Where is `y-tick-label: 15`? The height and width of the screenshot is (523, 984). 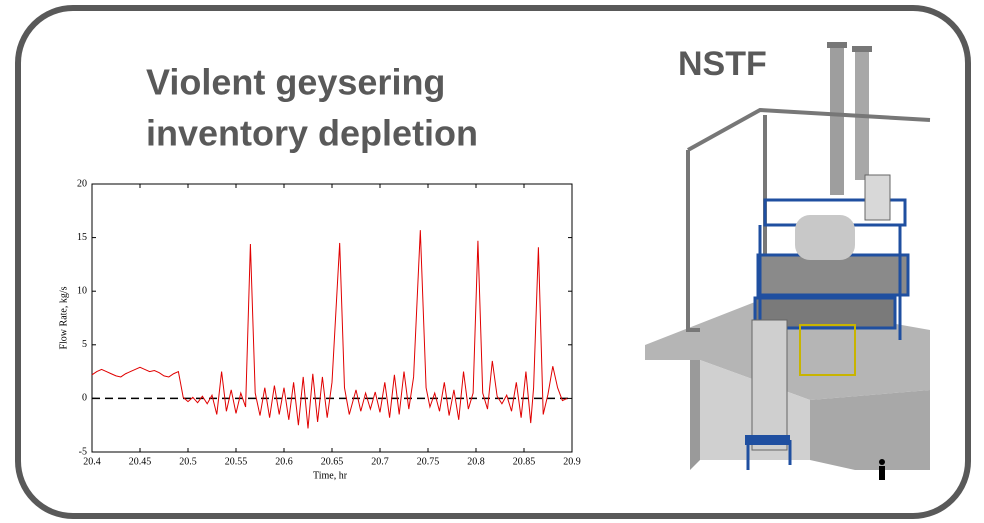 y-tick-label: 15 is located at coordinates (82, 237).